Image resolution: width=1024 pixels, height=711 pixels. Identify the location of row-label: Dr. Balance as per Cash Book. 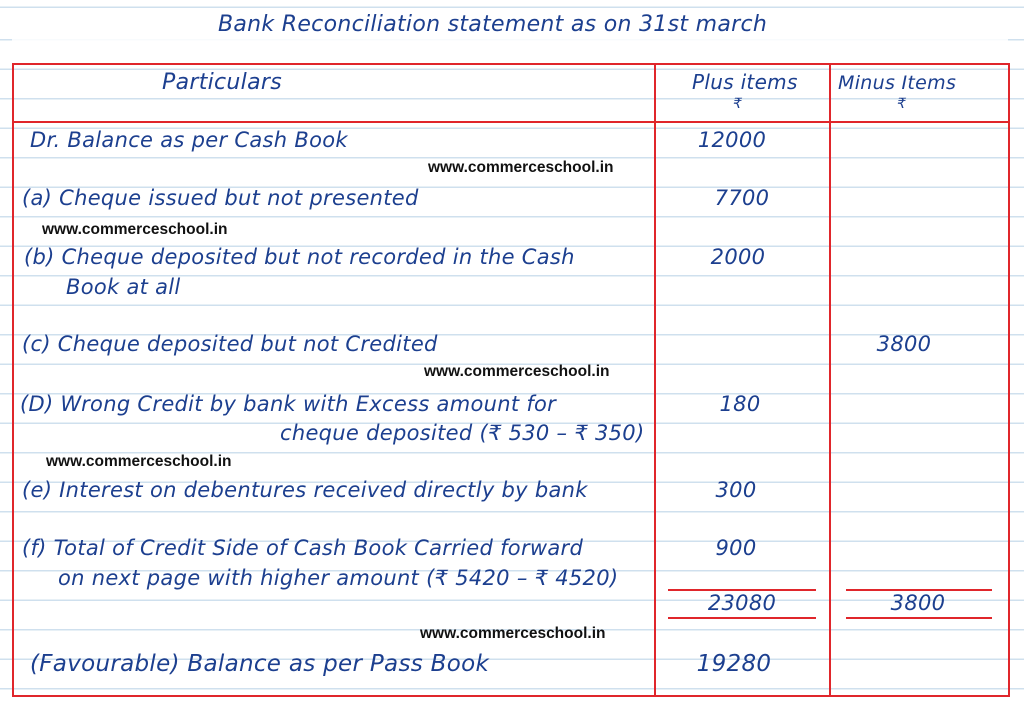
(189, 140).